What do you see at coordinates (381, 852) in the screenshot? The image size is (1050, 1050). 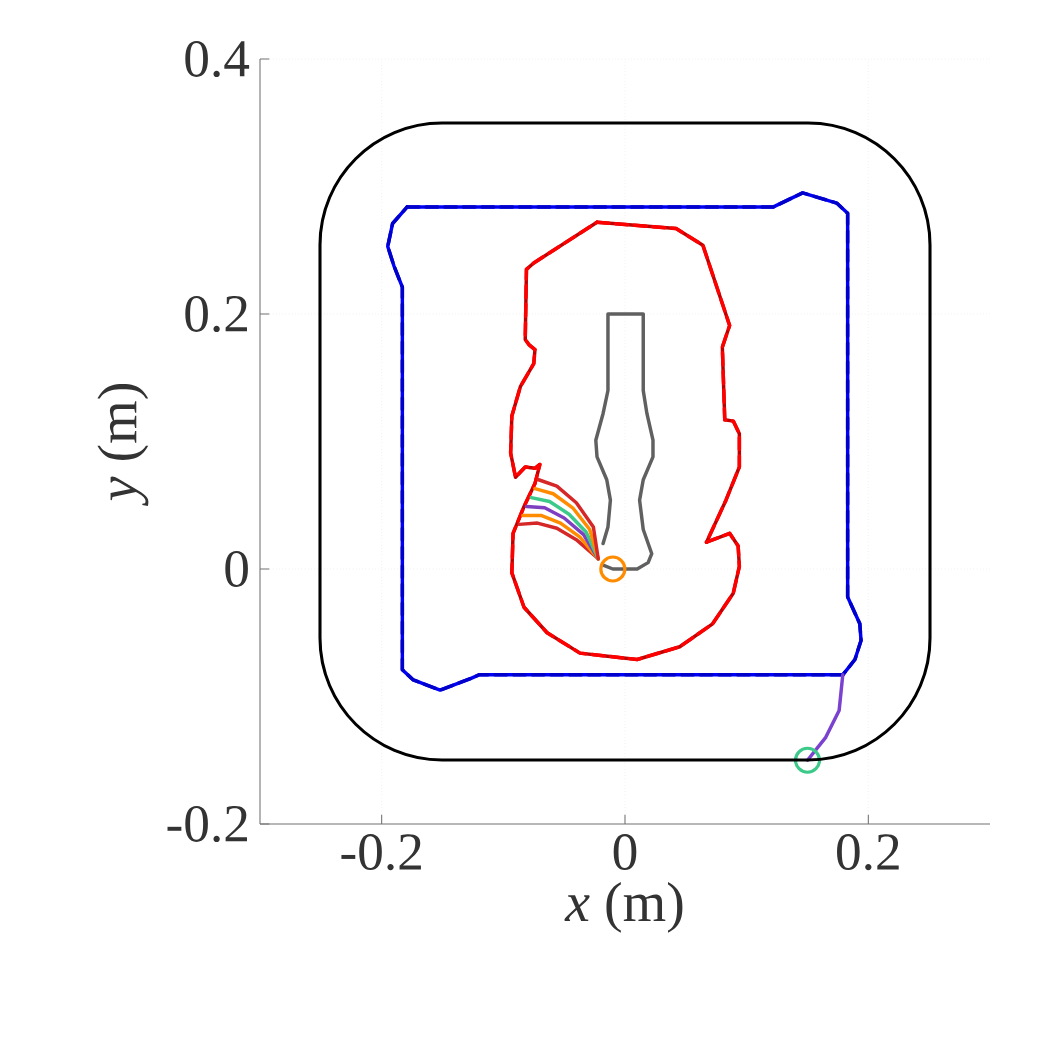 I see `x-tick-label: -0.2` at bounding box center [381, 852].